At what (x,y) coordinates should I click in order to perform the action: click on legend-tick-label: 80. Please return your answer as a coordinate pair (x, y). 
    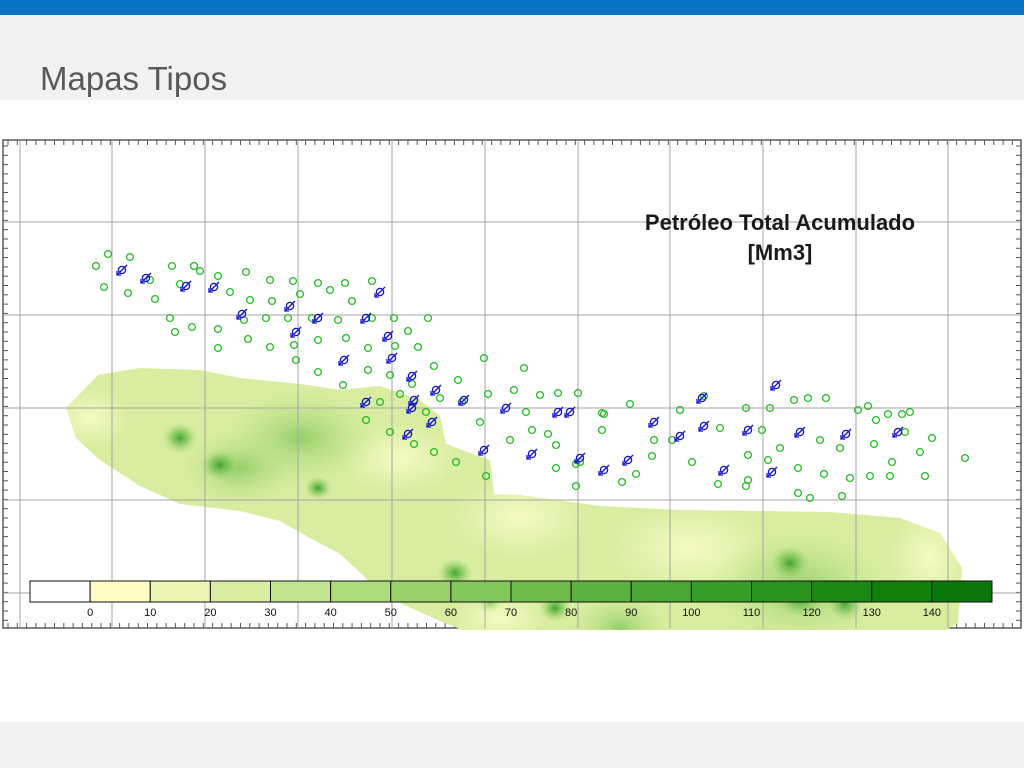
    Looking at the image, I should click on (571, 613).